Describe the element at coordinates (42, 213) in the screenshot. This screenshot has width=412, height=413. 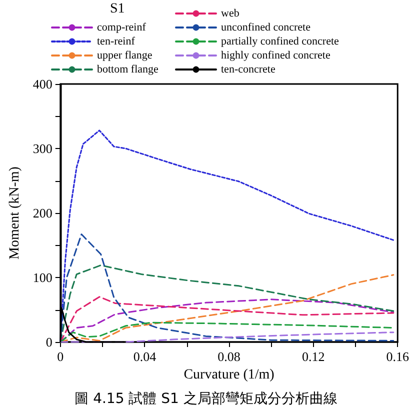
I see `y-tick-label: 200` at that location.